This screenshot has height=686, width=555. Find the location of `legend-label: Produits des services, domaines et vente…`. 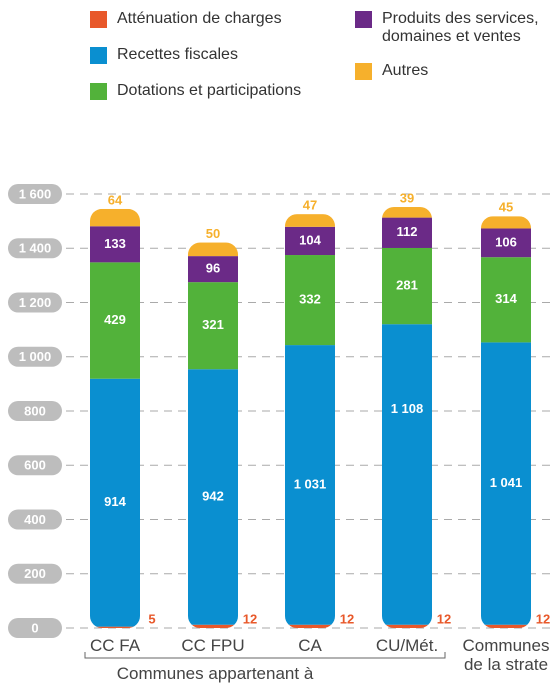

legend-label: Produits des services, domaines et vente… is located at coordinates (460, 27).